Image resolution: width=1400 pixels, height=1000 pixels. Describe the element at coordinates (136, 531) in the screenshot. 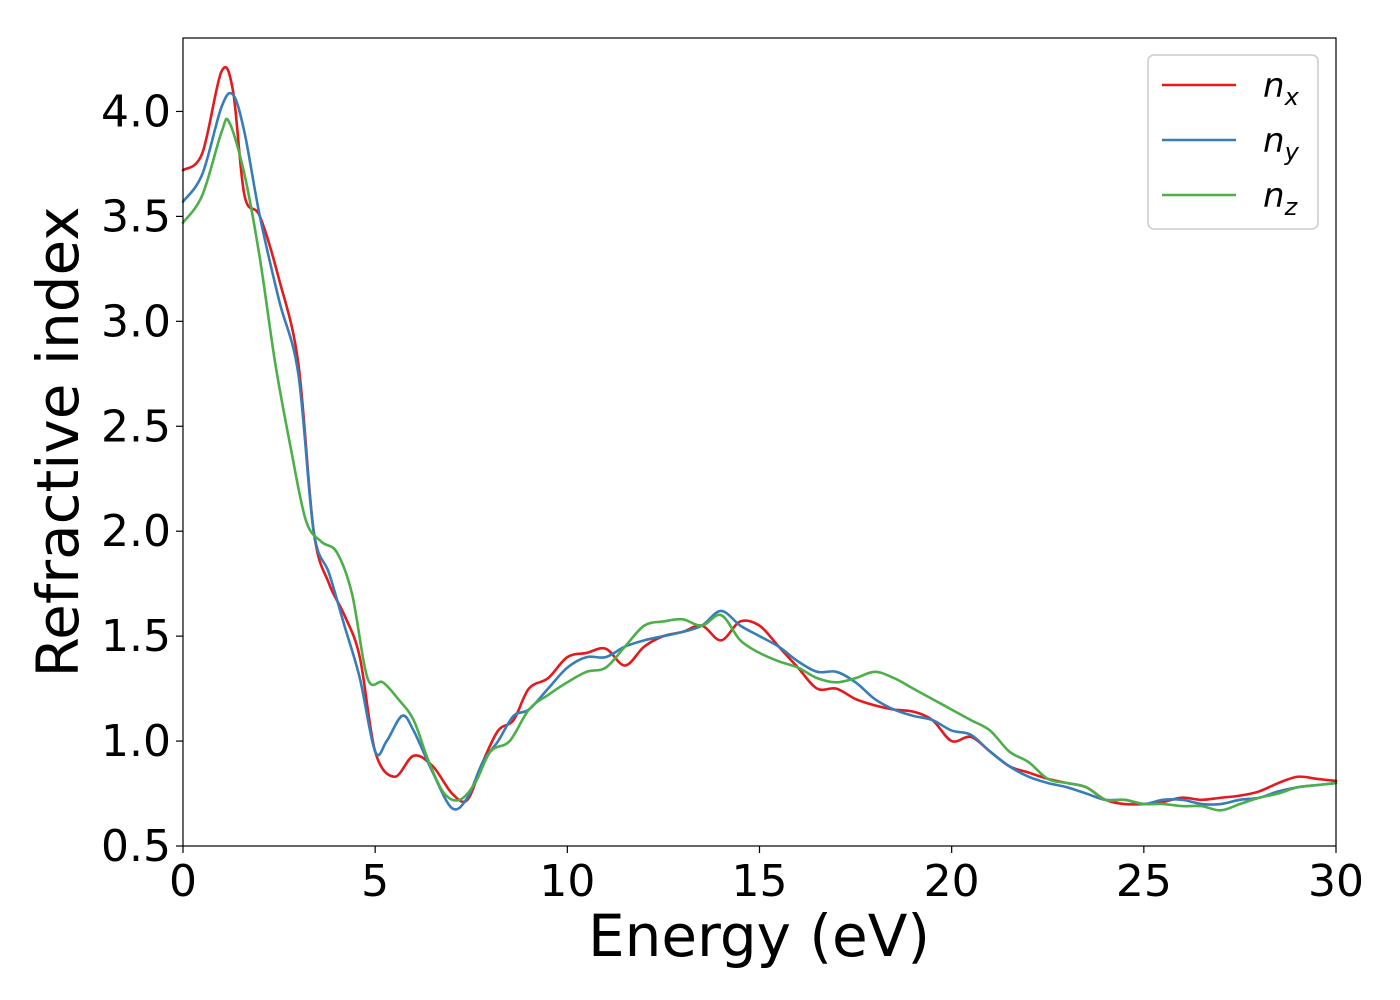

I see `y-tick-label: 2.0` at that location.